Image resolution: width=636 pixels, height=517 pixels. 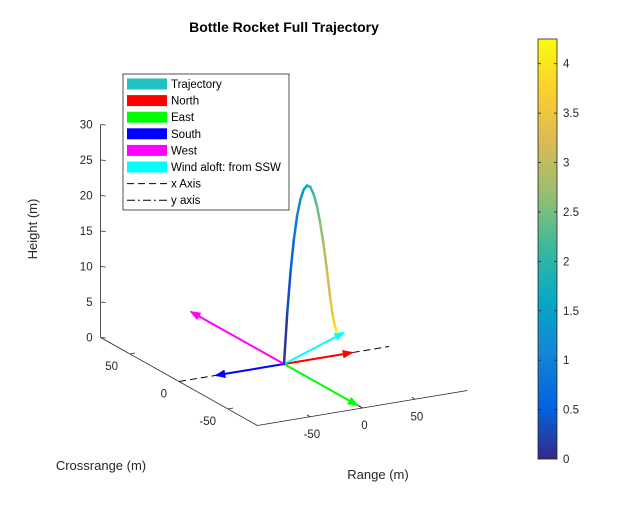 What do you see at coordinates (220, 373) in the screenshot?
I see `south-arrowhead` at bounding box center [220, 373].